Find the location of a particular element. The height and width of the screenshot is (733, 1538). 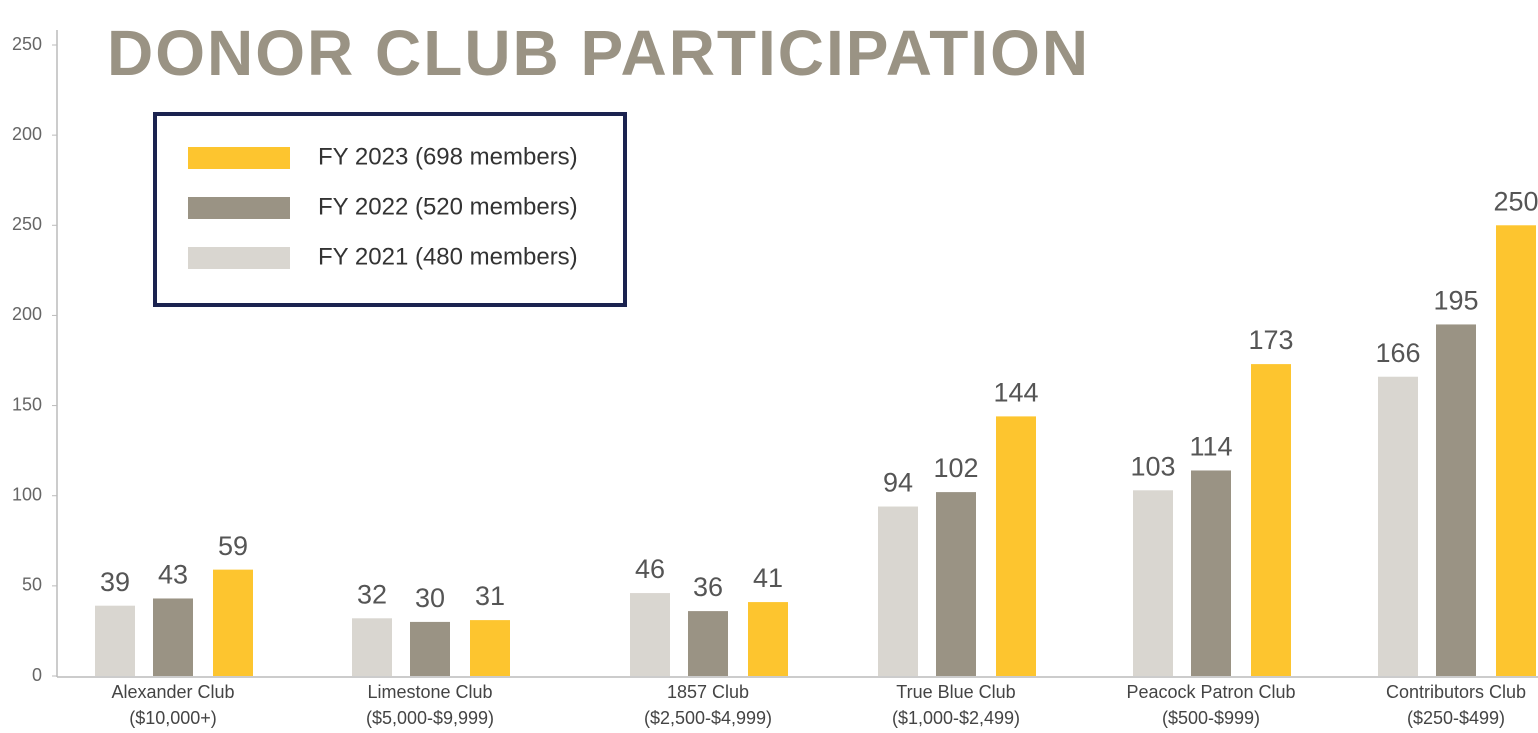

legend-label: FY 2022 (520 members) is located at coordinates (448, 206).